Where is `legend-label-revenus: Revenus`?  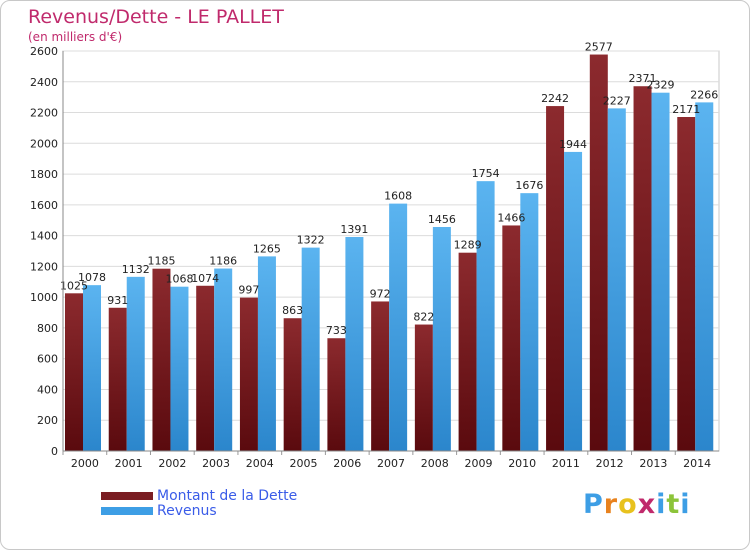 legend-label-revenus: Revenus is located at coordinates (187, 510).